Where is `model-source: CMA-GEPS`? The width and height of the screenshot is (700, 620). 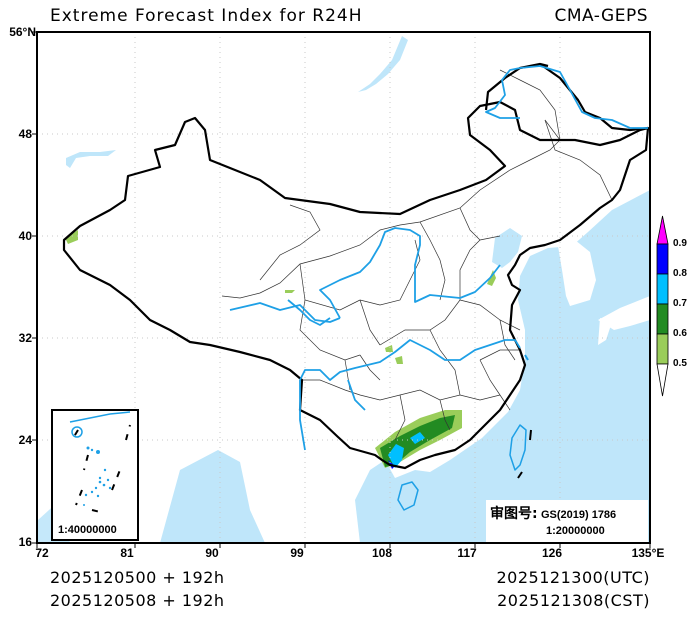
model-source: CMA-GEPS is located at coordinates (601, 16).